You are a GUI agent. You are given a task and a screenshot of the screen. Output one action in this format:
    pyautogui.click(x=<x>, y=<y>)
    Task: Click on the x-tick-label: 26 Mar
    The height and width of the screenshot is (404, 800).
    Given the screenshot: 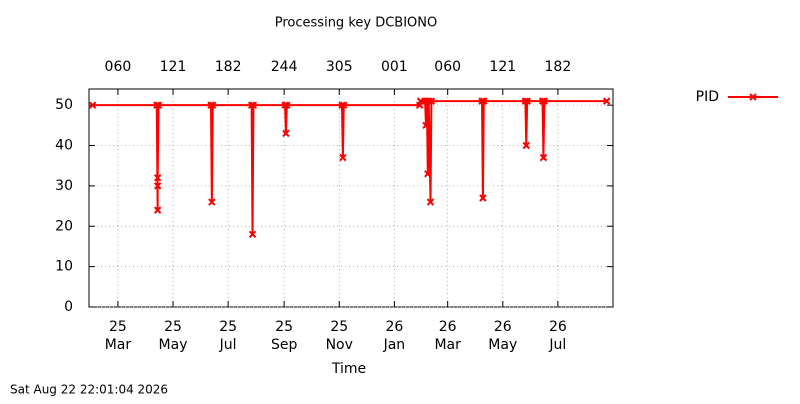 What is the action you would take?
    pyautogui.click(x=447, y=336)
    